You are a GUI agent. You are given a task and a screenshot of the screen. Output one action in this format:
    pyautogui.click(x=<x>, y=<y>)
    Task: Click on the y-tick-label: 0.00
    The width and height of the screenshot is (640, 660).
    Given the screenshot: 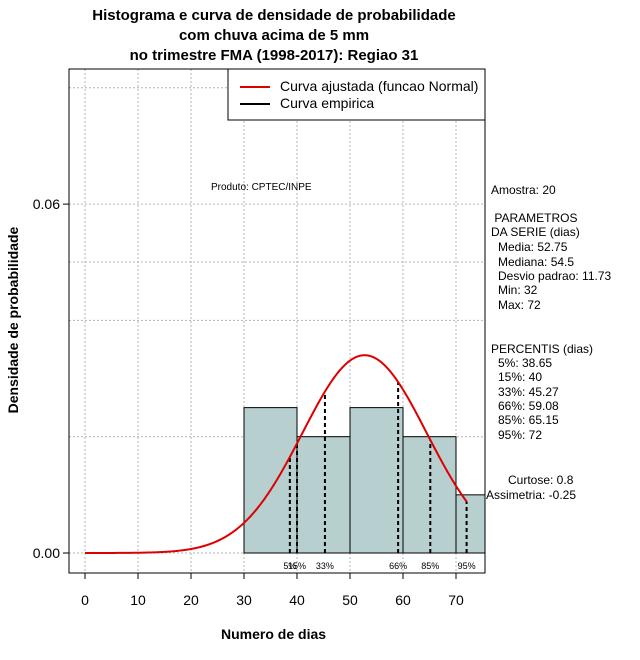 What is the action you would take?
    pyautogui.click(x=46, y=553)
    